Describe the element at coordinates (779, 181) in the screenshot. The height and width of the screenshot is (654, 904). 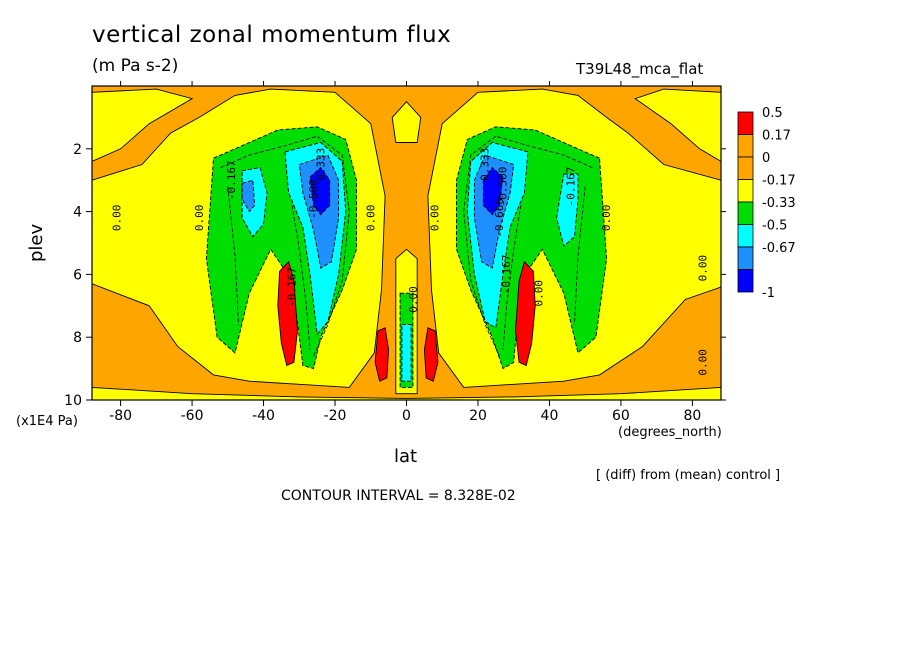
I see `legend-label: -0.17` at that location.